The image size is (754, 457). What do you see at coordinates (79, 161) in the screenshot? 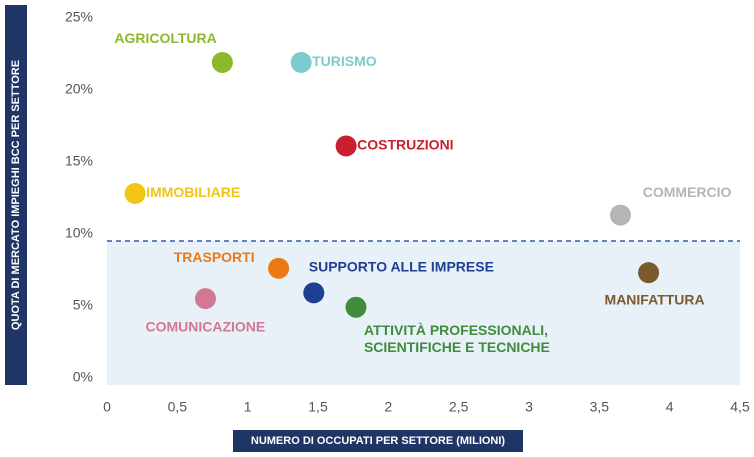
I see `y-tick-label: 15%` at bounding box center [79, 161].